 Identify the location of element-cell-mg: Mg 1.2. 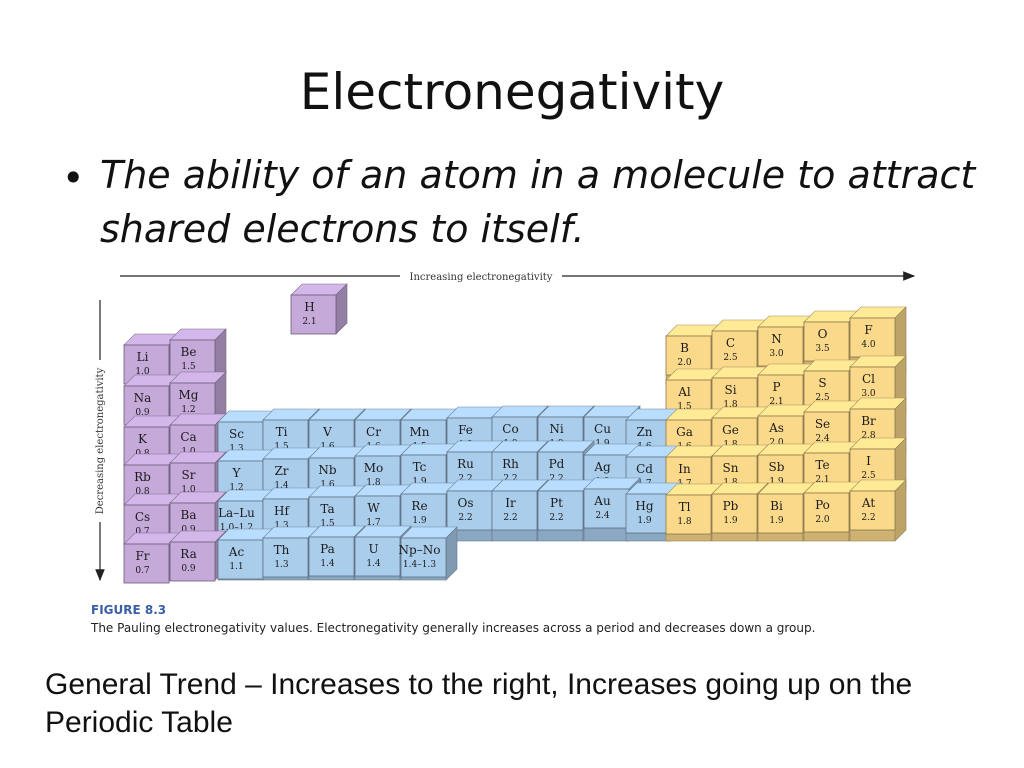
(198, 398).